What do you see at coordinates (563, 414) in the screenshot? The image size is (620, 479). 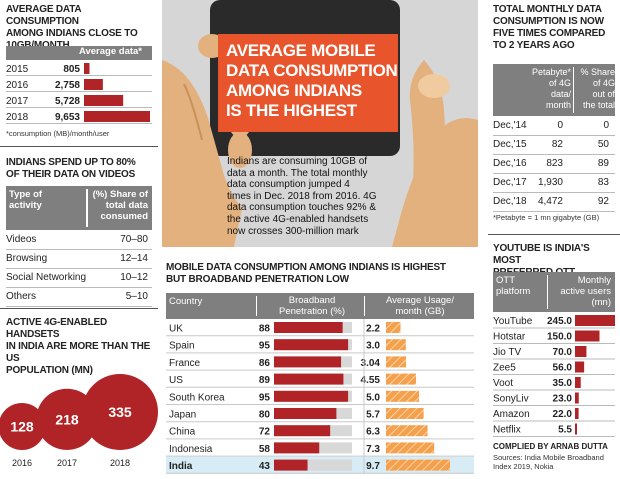 I see `ott-value: 22.0` at bounding box center [563, 414].